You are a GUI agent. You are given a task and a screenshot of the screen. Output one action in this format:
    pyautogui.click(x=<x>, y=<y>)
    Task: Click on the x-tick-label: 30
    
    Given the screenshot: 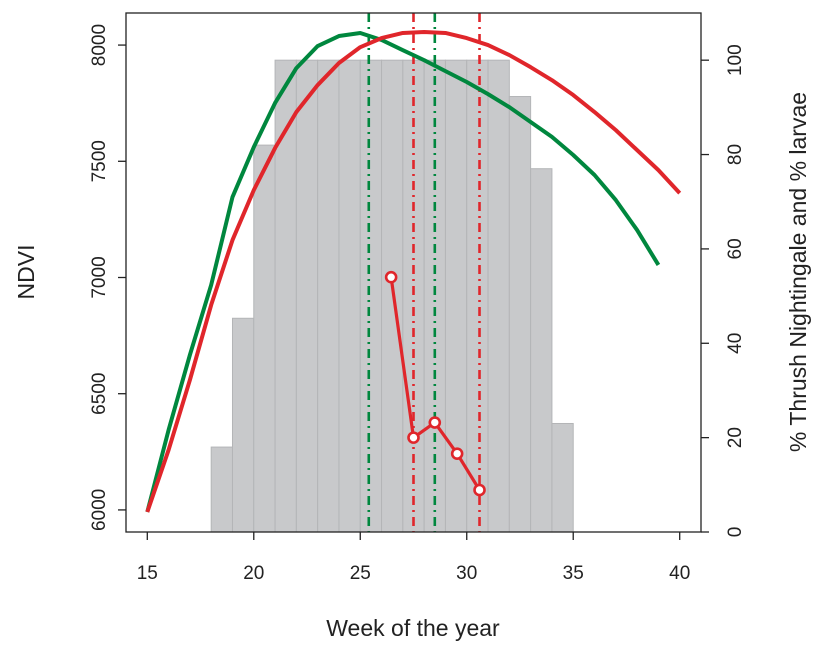 What is the action you would take?
    pyautogui.click(x=466, y=573)
    